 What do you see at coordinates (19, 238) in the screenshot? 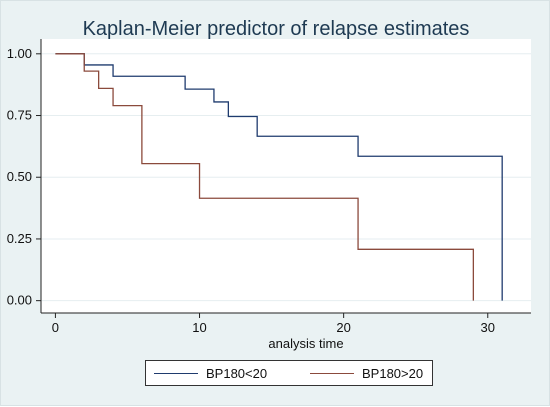
I see `y-tick-label-1: 0.25` at bounding box center [19, 238].